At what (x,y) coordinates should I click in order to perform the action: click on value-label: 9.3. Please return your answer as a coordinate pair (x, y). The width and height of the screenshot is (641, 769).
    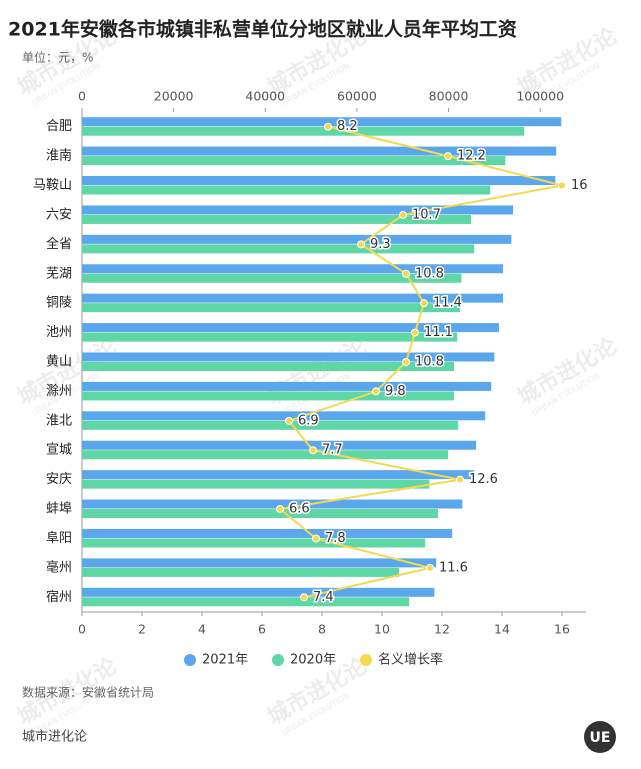
    Looking at the image, I should click on (380, 244).